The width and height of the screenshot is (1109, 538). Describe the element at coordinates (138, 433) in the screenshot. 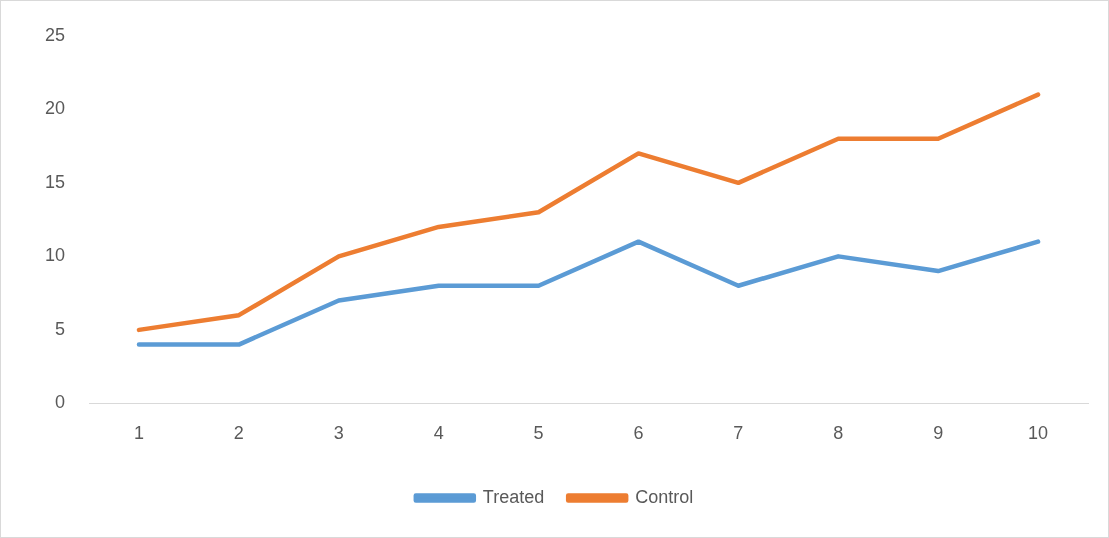

I see `x-tick-label: 1` at that location.